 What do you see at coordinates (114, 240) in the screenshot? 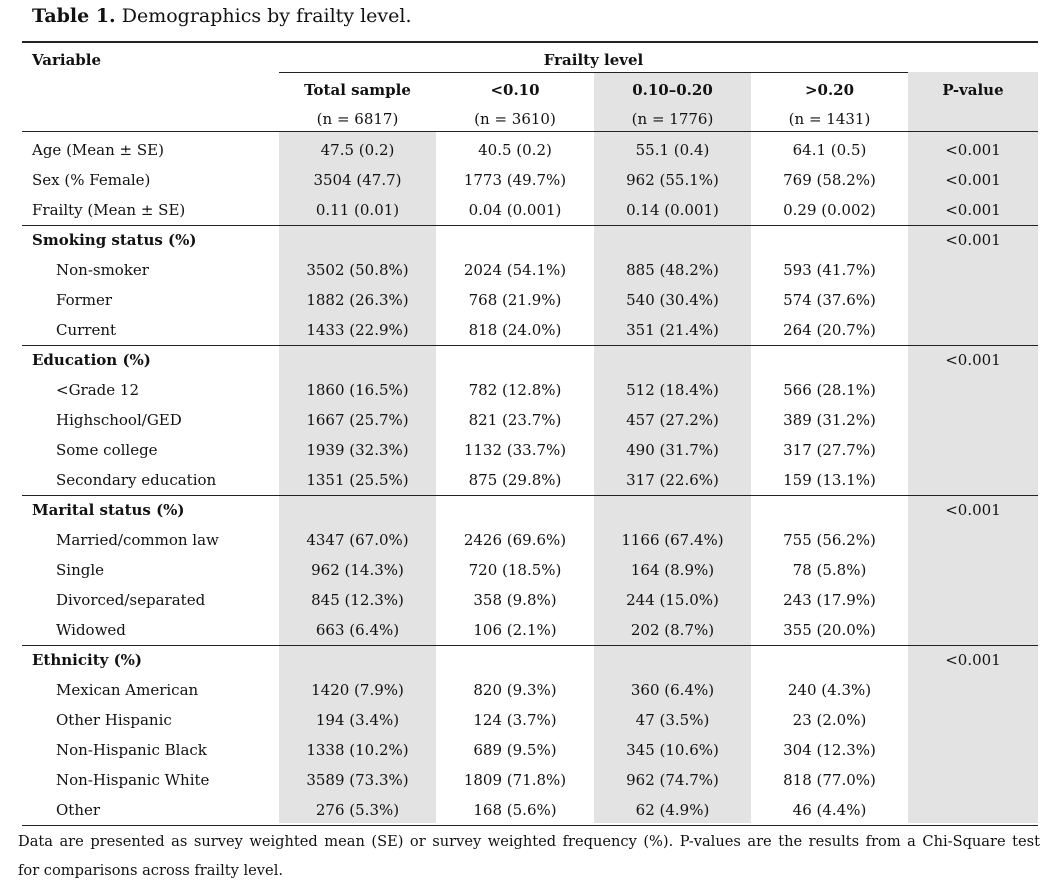
I see `section-title: Smoking status (%)` at bounding box center [114, 240].